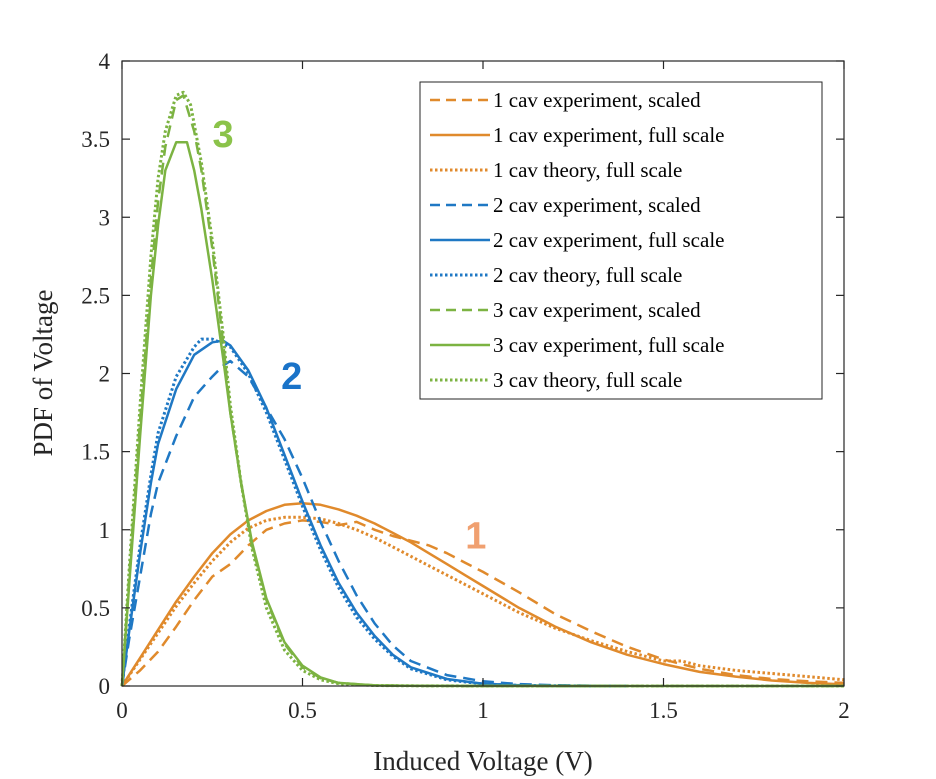 This screenshot has width=936, height=779. What do you see at coordinates (482, 761) in the screenshot?
I see `x-axis-label: Induced Voltage (V)` at bounding box center [482, 761].